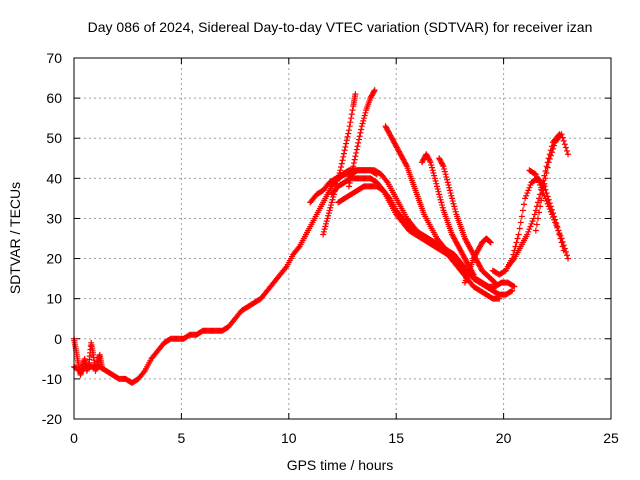 This screenshot has width=640, height=480. What do you see at coordinates (54, 138) in the screenshot?
I see `y-tick-label: 50` at bounding box center [54, 138].